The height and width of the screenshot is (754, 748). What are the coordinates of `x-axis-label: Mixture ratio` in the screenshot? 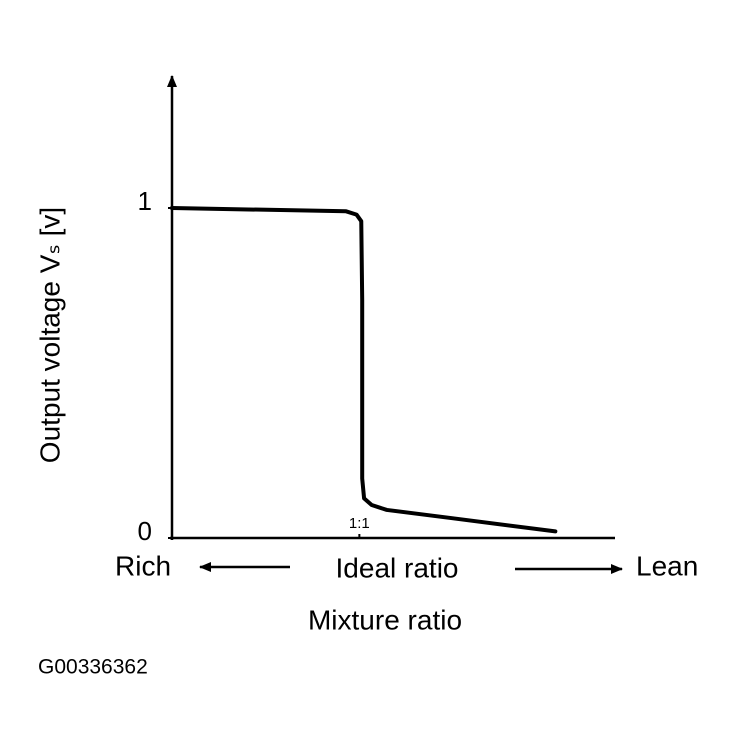 It's located at (385, 619).